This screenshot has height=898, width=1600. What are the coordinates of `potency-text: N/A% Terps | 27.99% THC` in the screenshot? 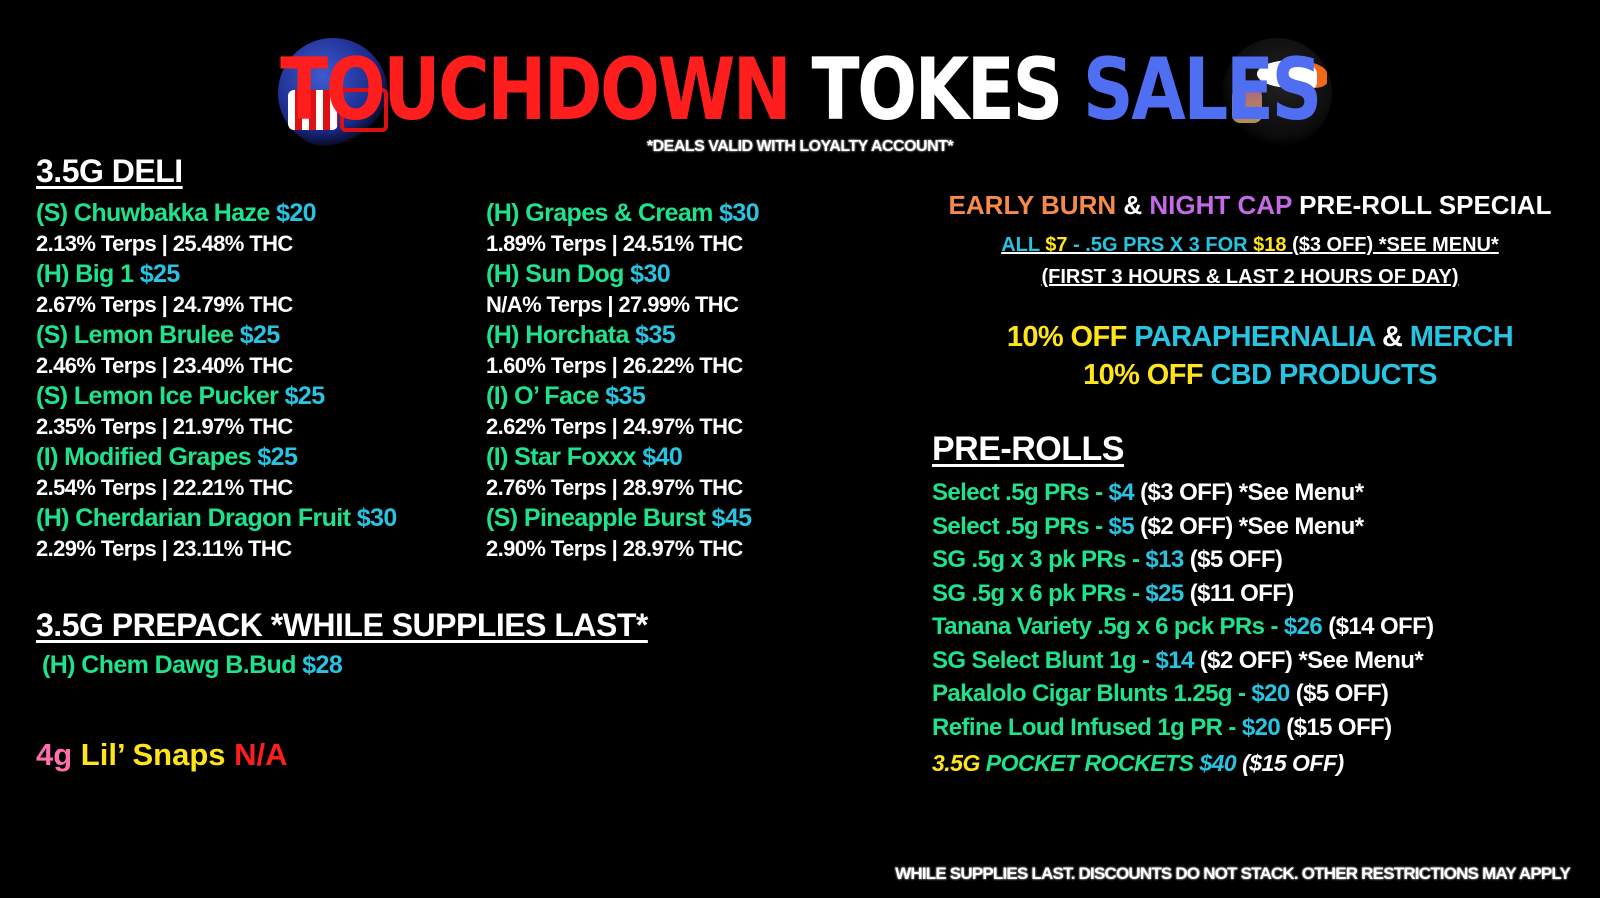 It's located at (612, 304).